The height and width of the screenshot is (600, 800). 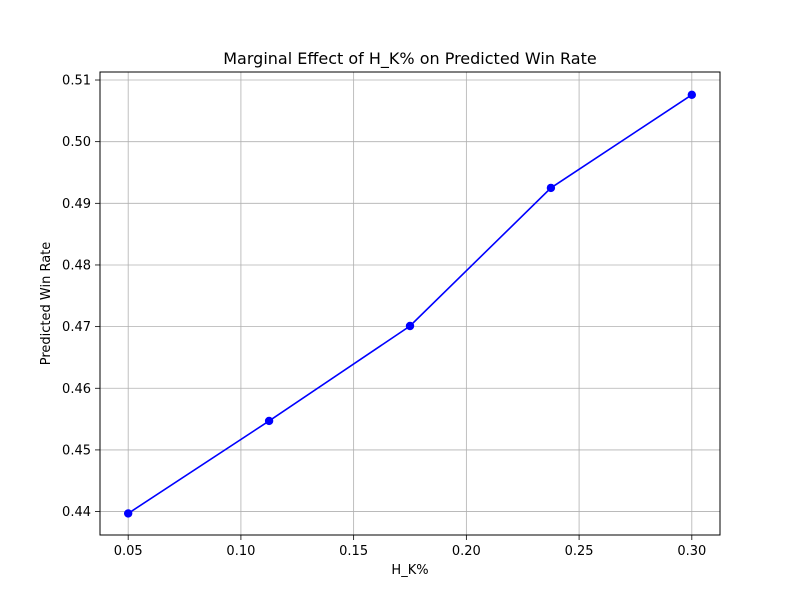 I want to click on y-tick-label: 0.45, so click(x=76, y=450).